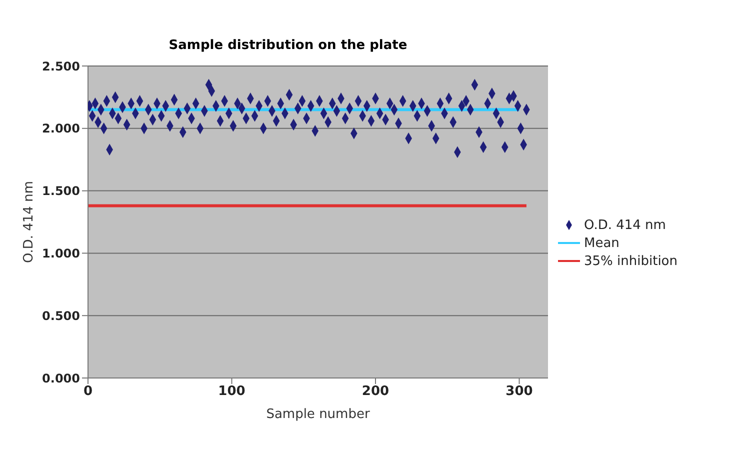 This screenshot has height=452, width=754. What do you see at coordinates (519, 392) in the screenshot?
I see `x-tick-label: 300` at bounding box center [519, 392].